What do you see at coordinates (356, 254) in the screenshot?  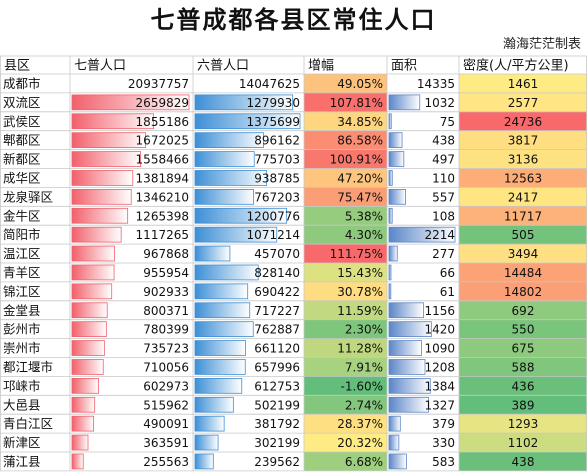 I see `growth-value: 111.75%` at bounding box center [356, 254].